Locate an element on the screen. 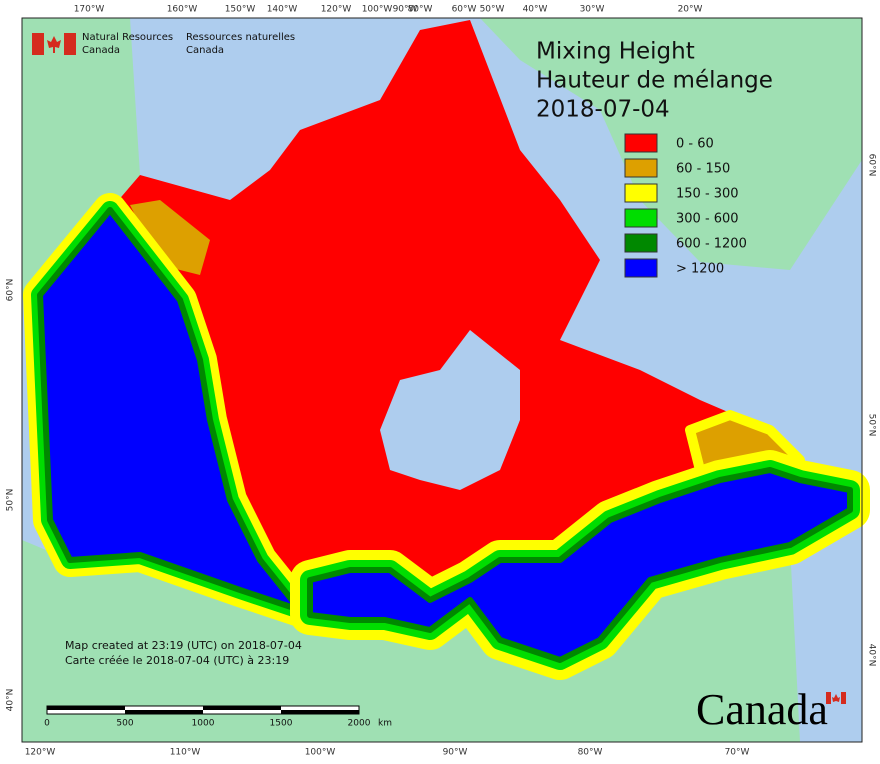 The width and height of the screenshot is (880, 764). legend-label: 0 - 60 is located at coordinates (695, 144).